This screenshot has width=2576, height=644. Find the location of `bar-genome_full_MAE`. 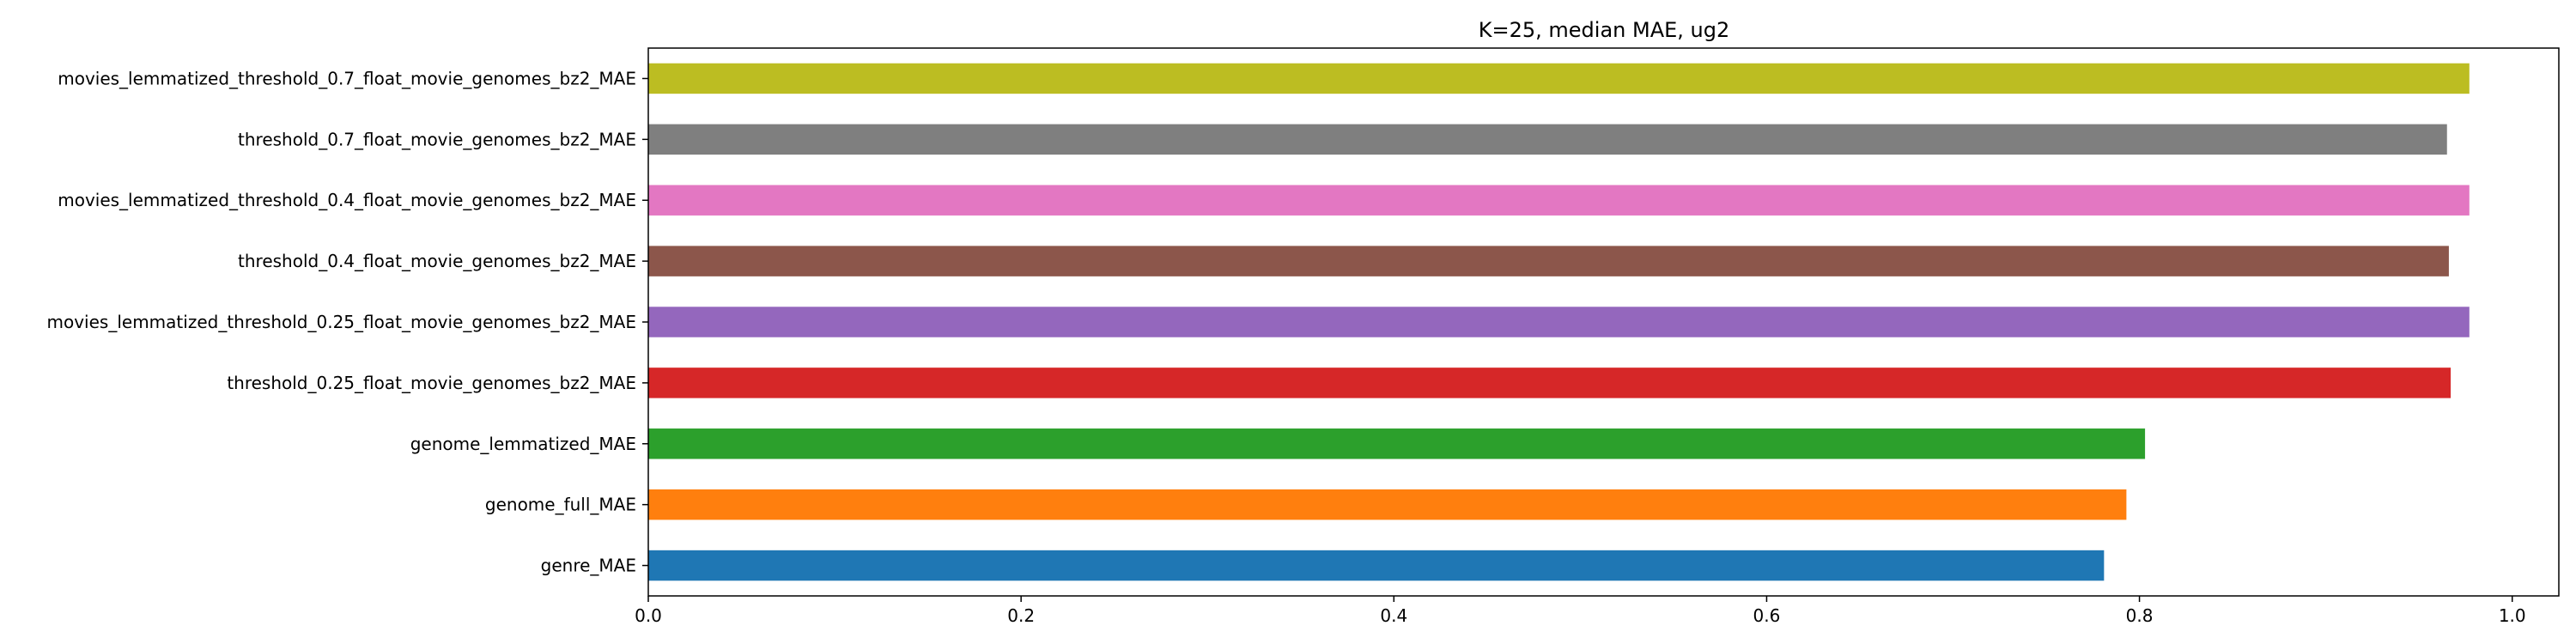

bar-genome_full_MAE is located at coordinates (1387, 505).